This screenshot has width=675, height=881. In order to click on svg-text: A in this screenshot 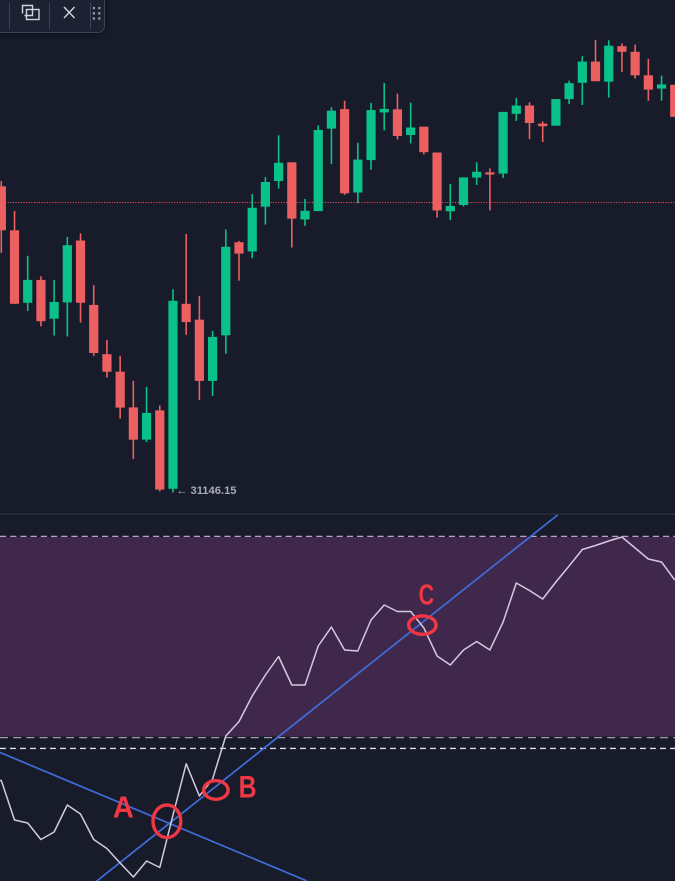, I will do `click(123, 808)`.